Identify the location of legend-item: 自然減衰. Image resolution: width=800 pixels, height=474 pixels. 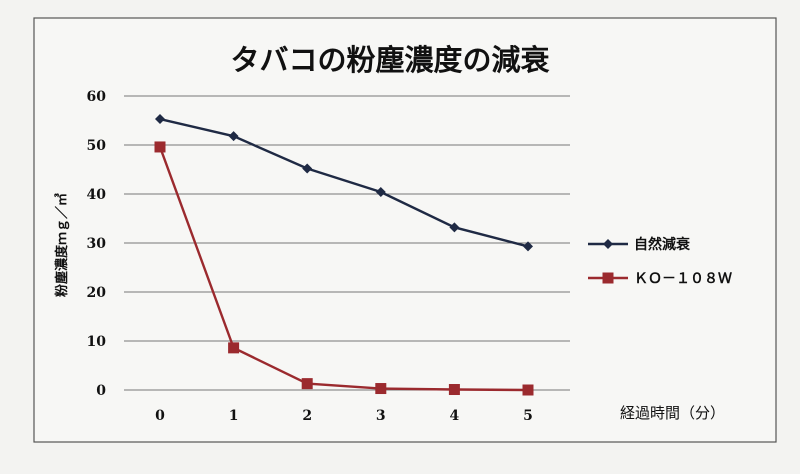
(639, 244).